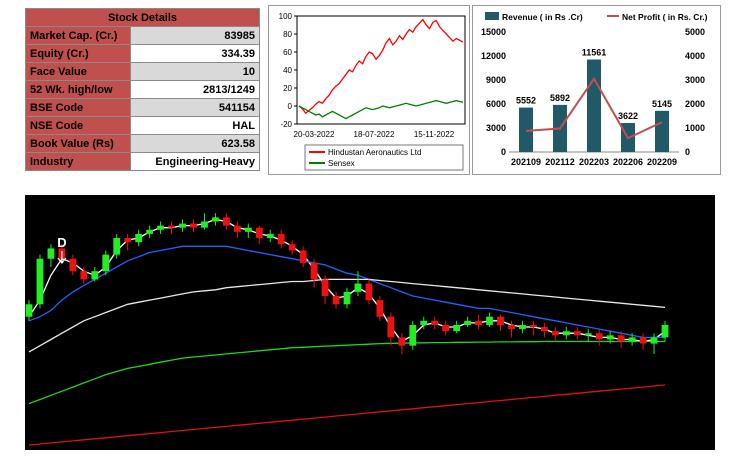 The width and height of the screenshot is (740, 463). Describe the element at coordinates (78, 161) in the screenshot. I see `stock-detail-label: Industry` at that location.